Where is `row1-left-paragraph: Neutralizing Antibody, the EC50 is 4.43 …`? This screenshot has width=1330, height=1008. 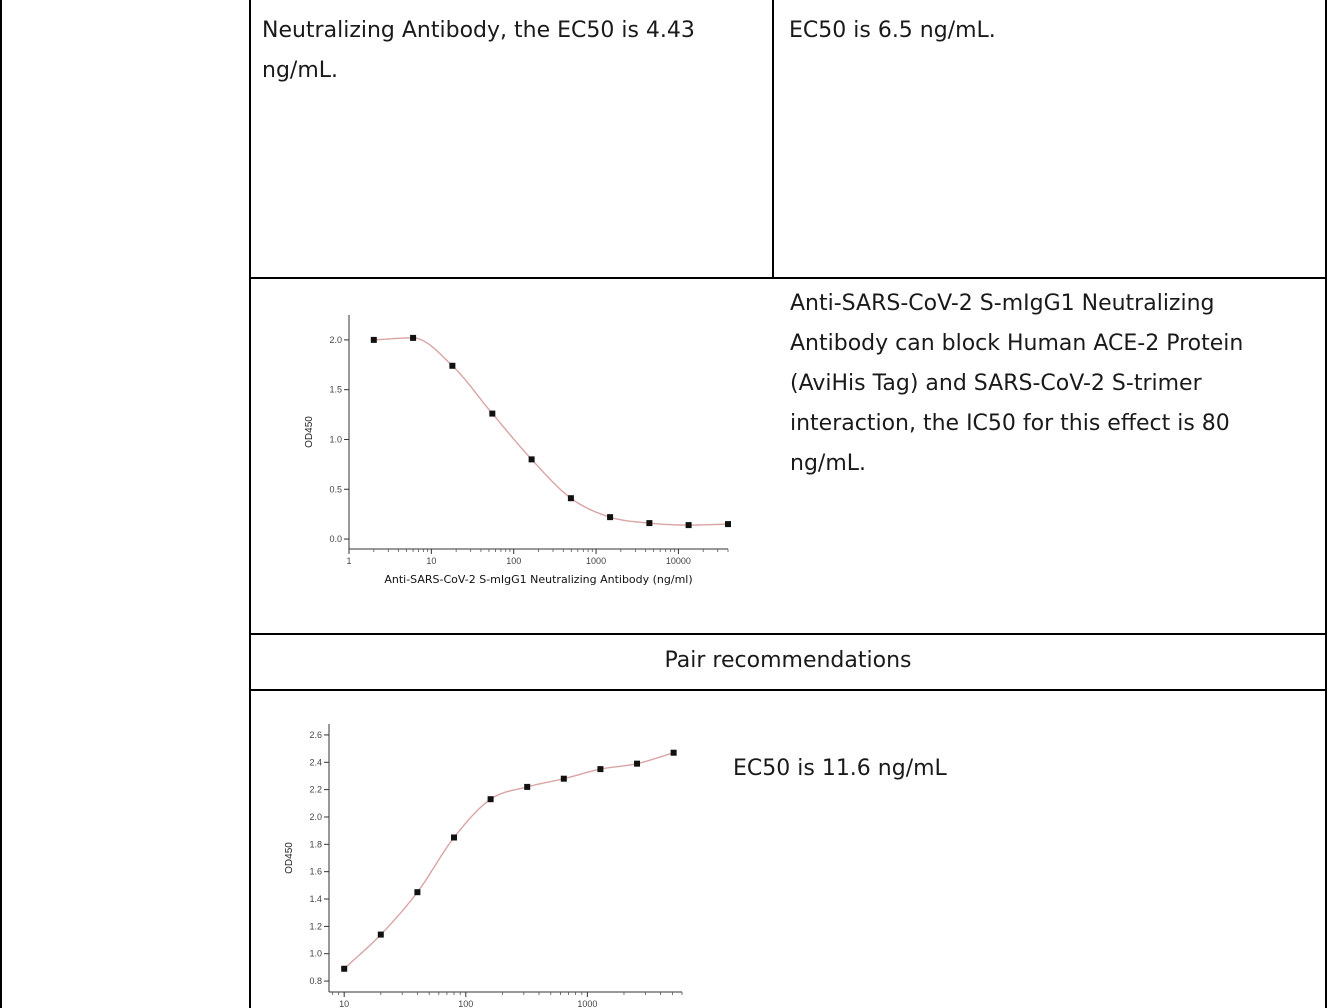
row1-left-paragraph: Neutralizing Antibody, the EC50 is 4.43 … is located at coordinates (478, 50).